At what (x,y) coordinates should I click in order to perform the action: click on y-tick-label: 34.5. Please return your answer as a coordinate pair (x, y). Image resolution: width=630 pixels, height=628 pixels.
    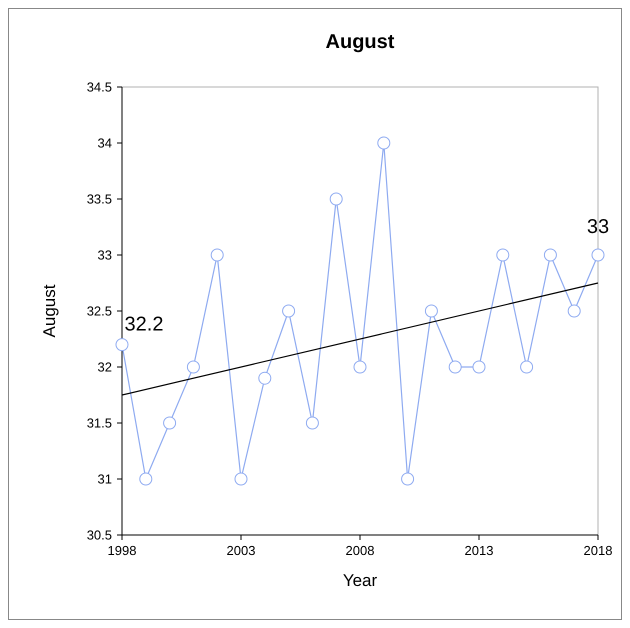
    Looking at the image, I should click on (99, 87).